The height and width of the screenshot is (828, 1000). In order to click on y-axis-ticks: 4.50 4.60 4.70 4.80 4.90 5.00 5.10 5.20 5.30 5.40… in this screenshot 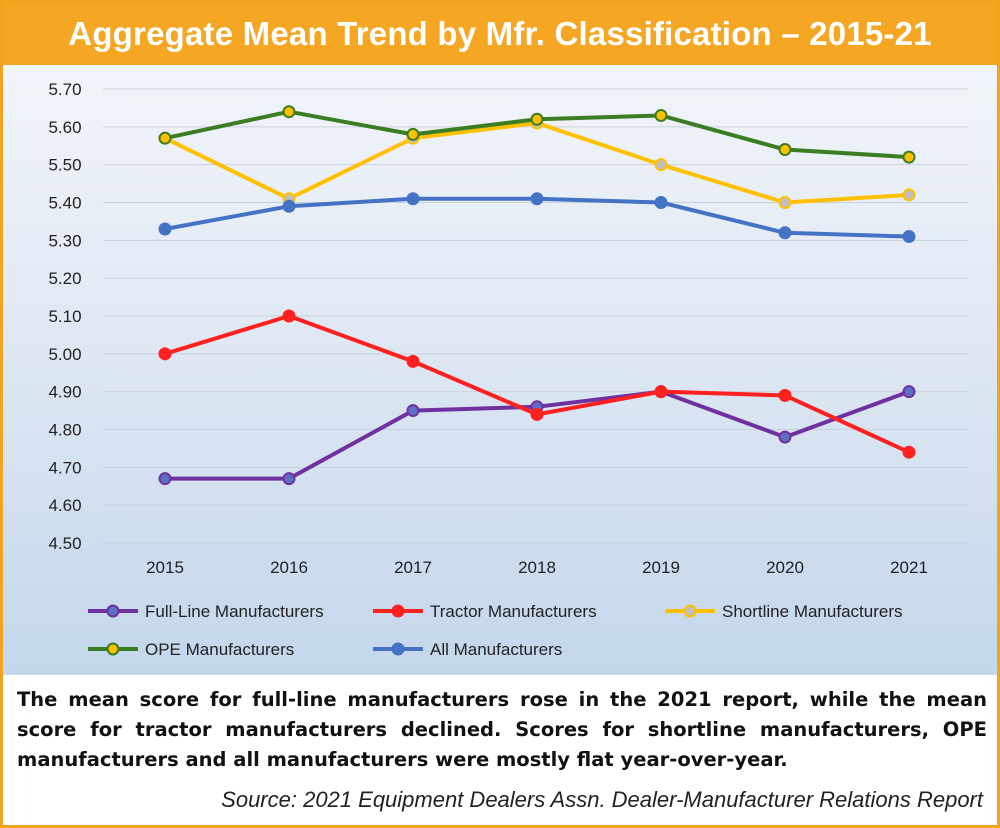, I will do `click(64, 316)`.